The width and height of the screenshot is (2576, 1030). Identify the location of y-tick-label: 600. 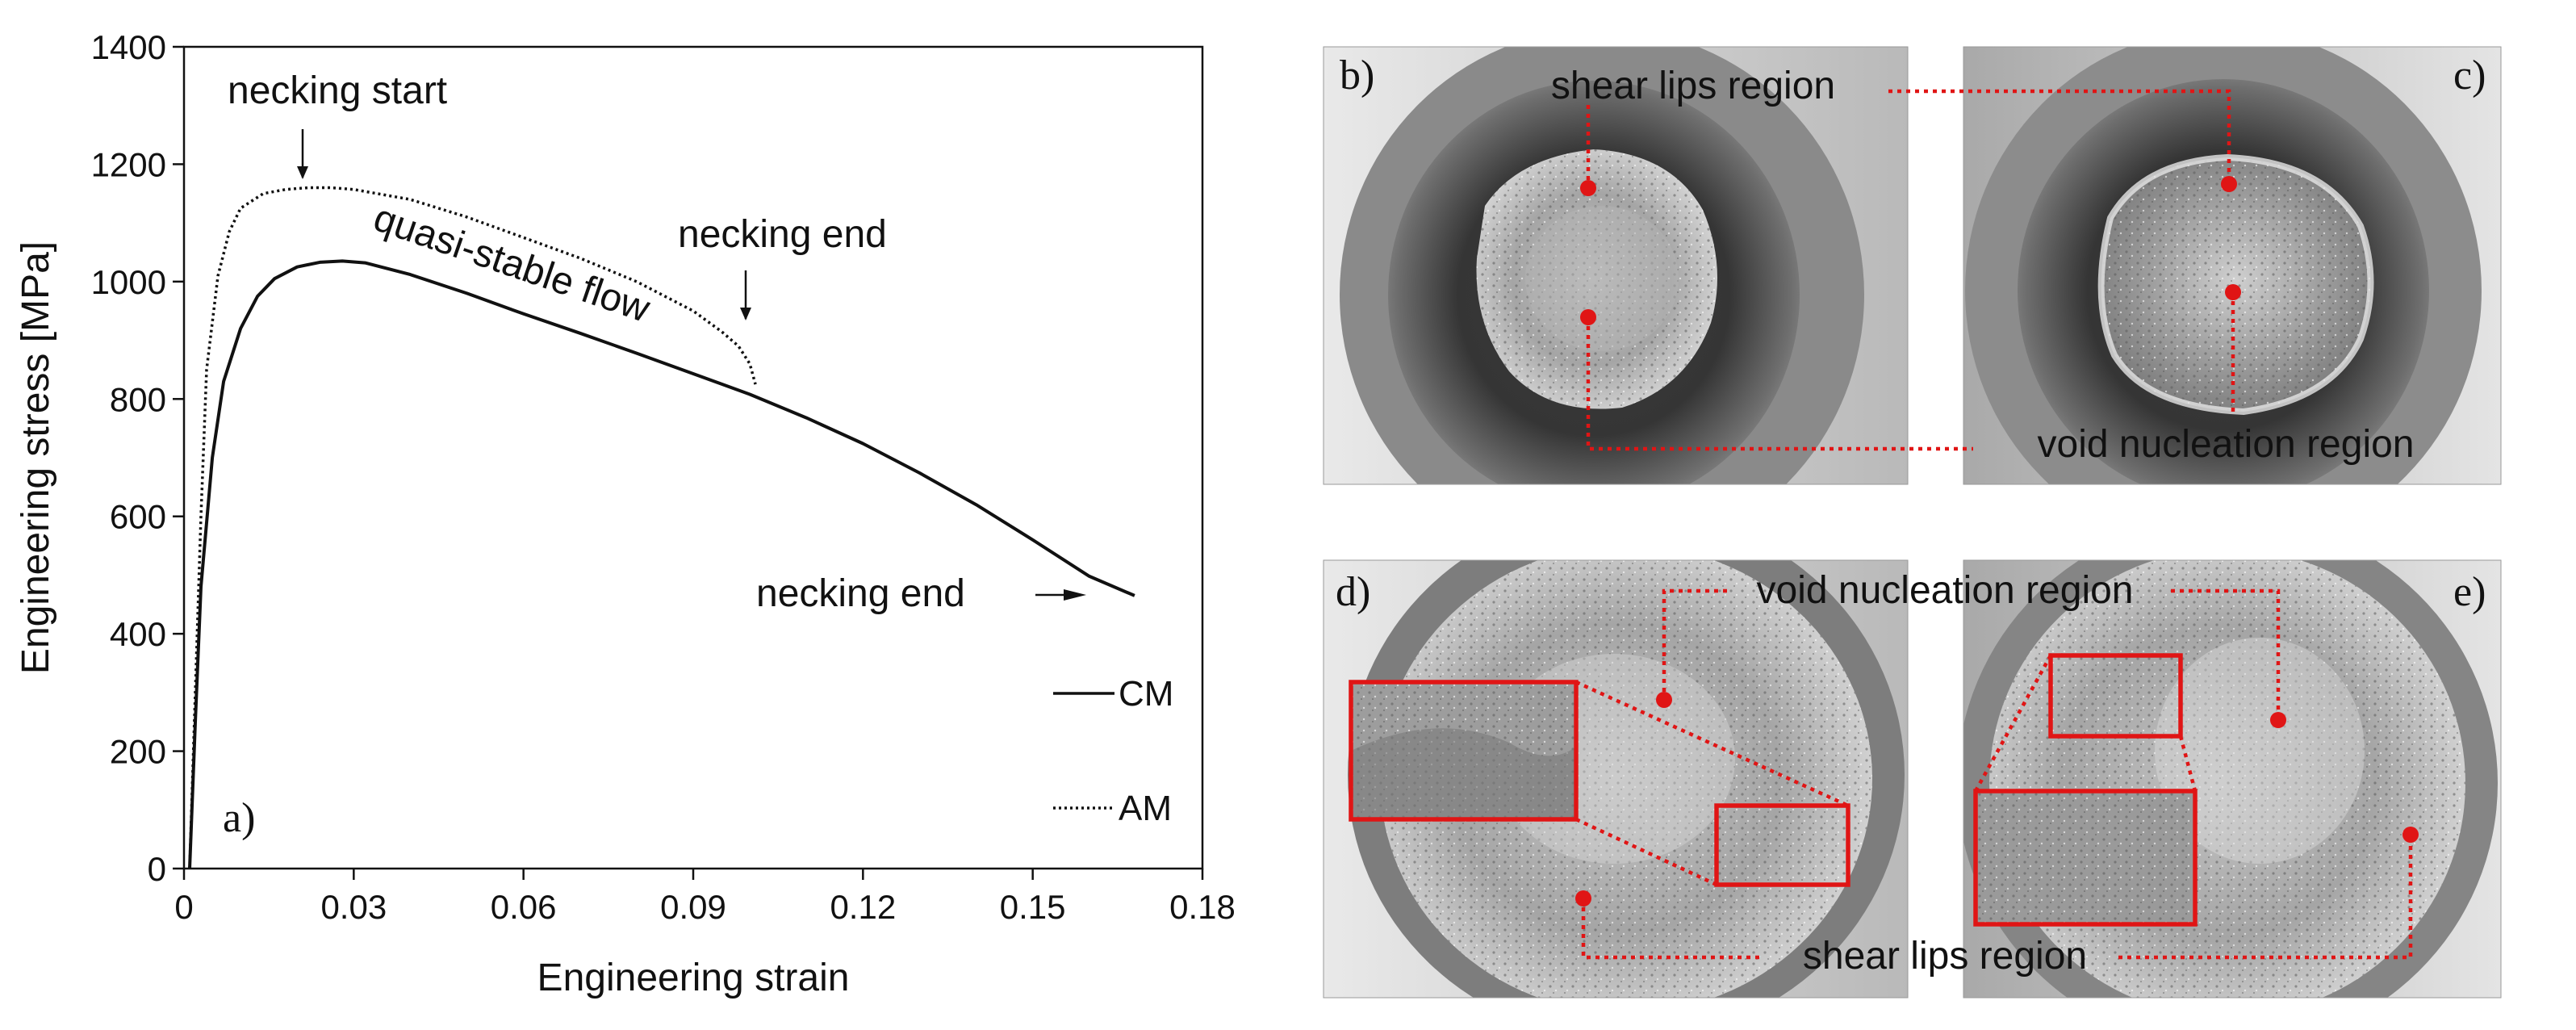
(138, 517).